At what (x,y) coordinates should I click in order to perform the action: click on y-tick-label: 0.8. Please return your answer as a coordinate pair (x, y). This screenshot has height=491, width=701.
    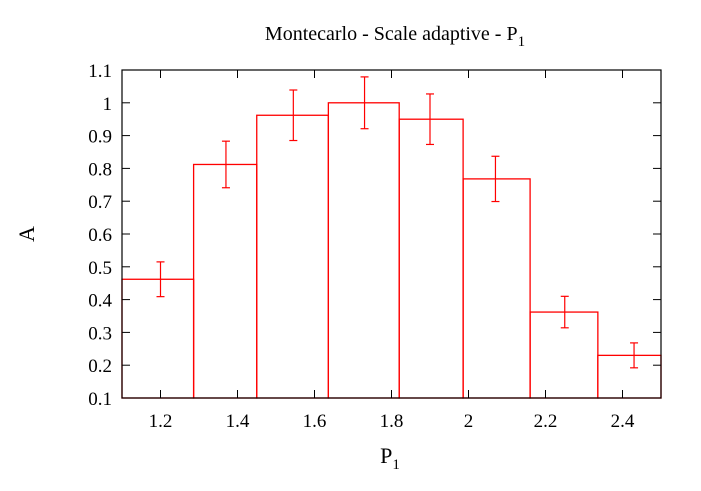
    Looking at the image, I should click on (100, 169).